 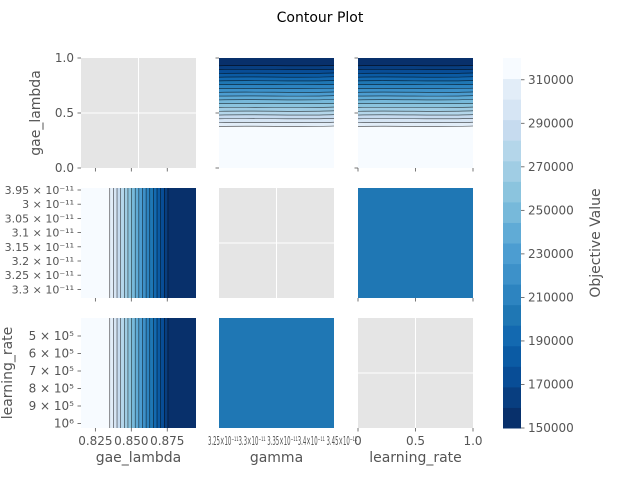 I want to click on subplot-r0-c0, so click(x=138, y=113).